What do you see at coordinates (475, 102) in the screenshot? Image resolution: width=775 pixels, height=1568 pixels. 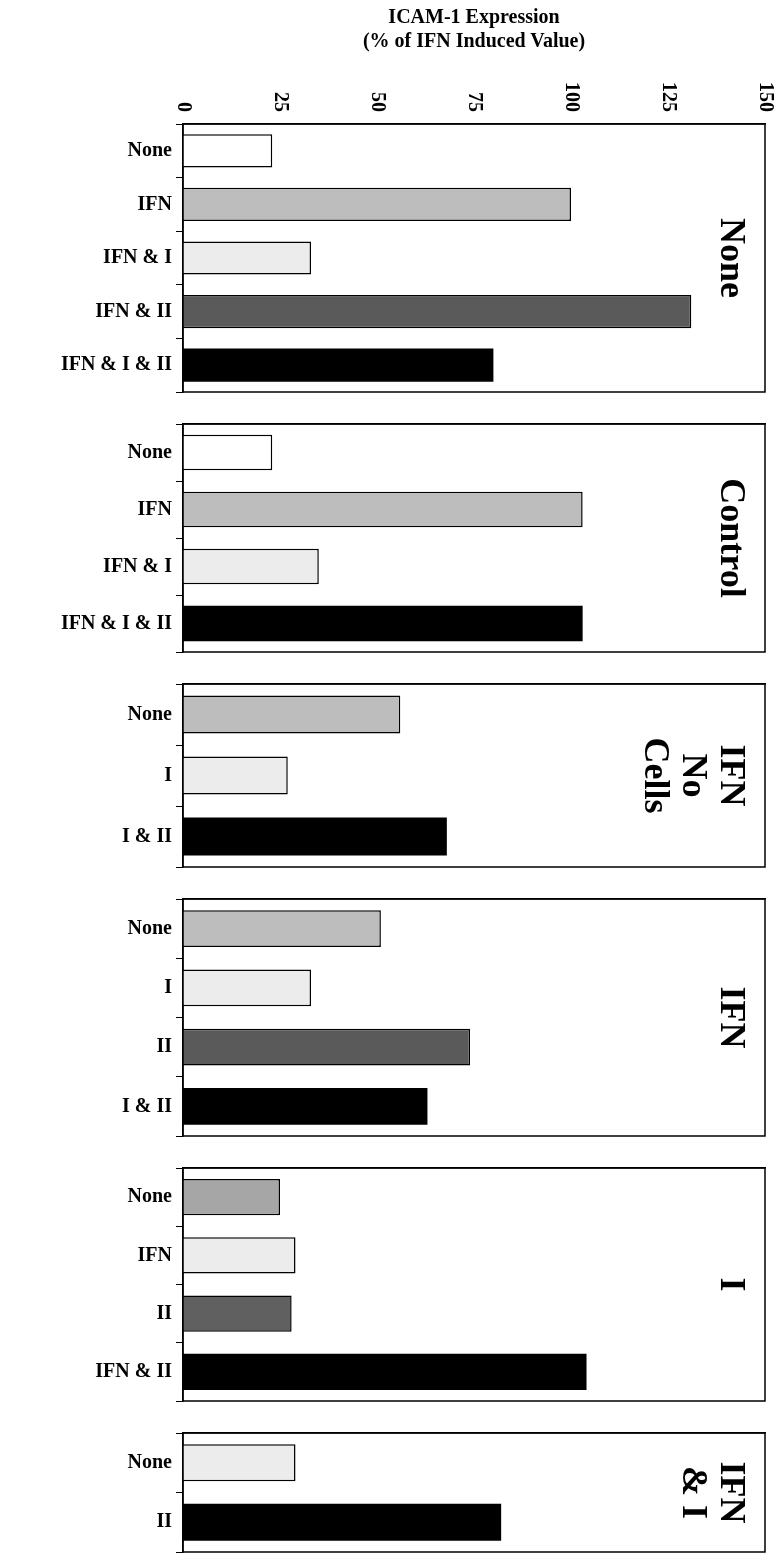 I see `x-tick-label: 75` at bounding box center [475, 102].